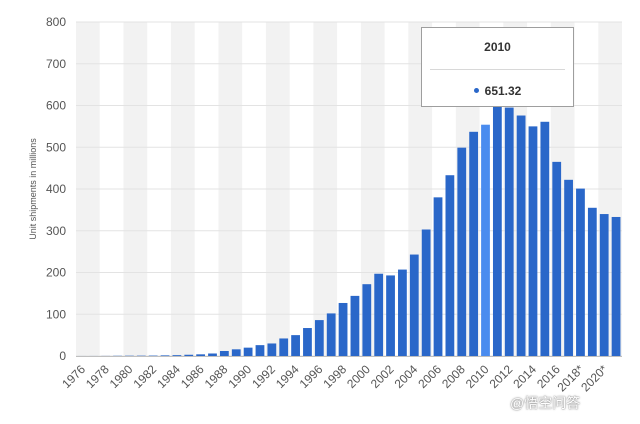  I want to click on y-tick-label: 100, so click(56, 314).